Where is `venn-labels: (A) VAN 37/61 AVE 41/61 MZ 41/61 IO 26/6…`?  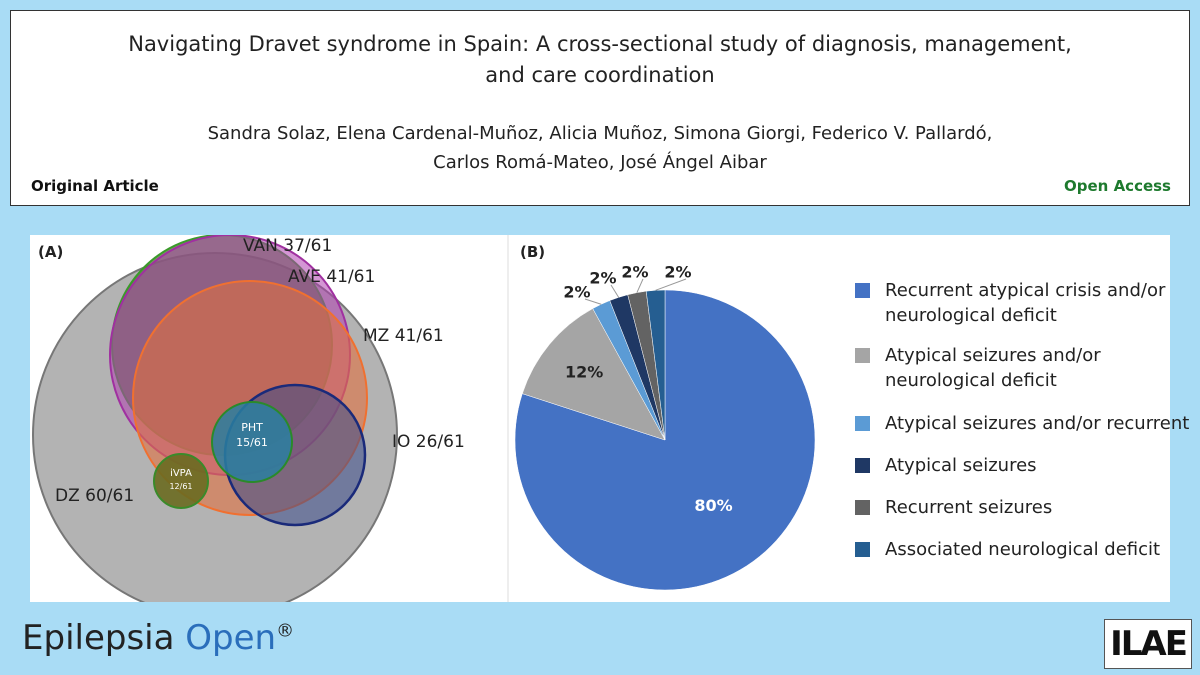
venn-labels: (A) VAN 37/61 AVE 41/61 MZ 41/61 IO 26/6… is located at coordinates (251, 371).